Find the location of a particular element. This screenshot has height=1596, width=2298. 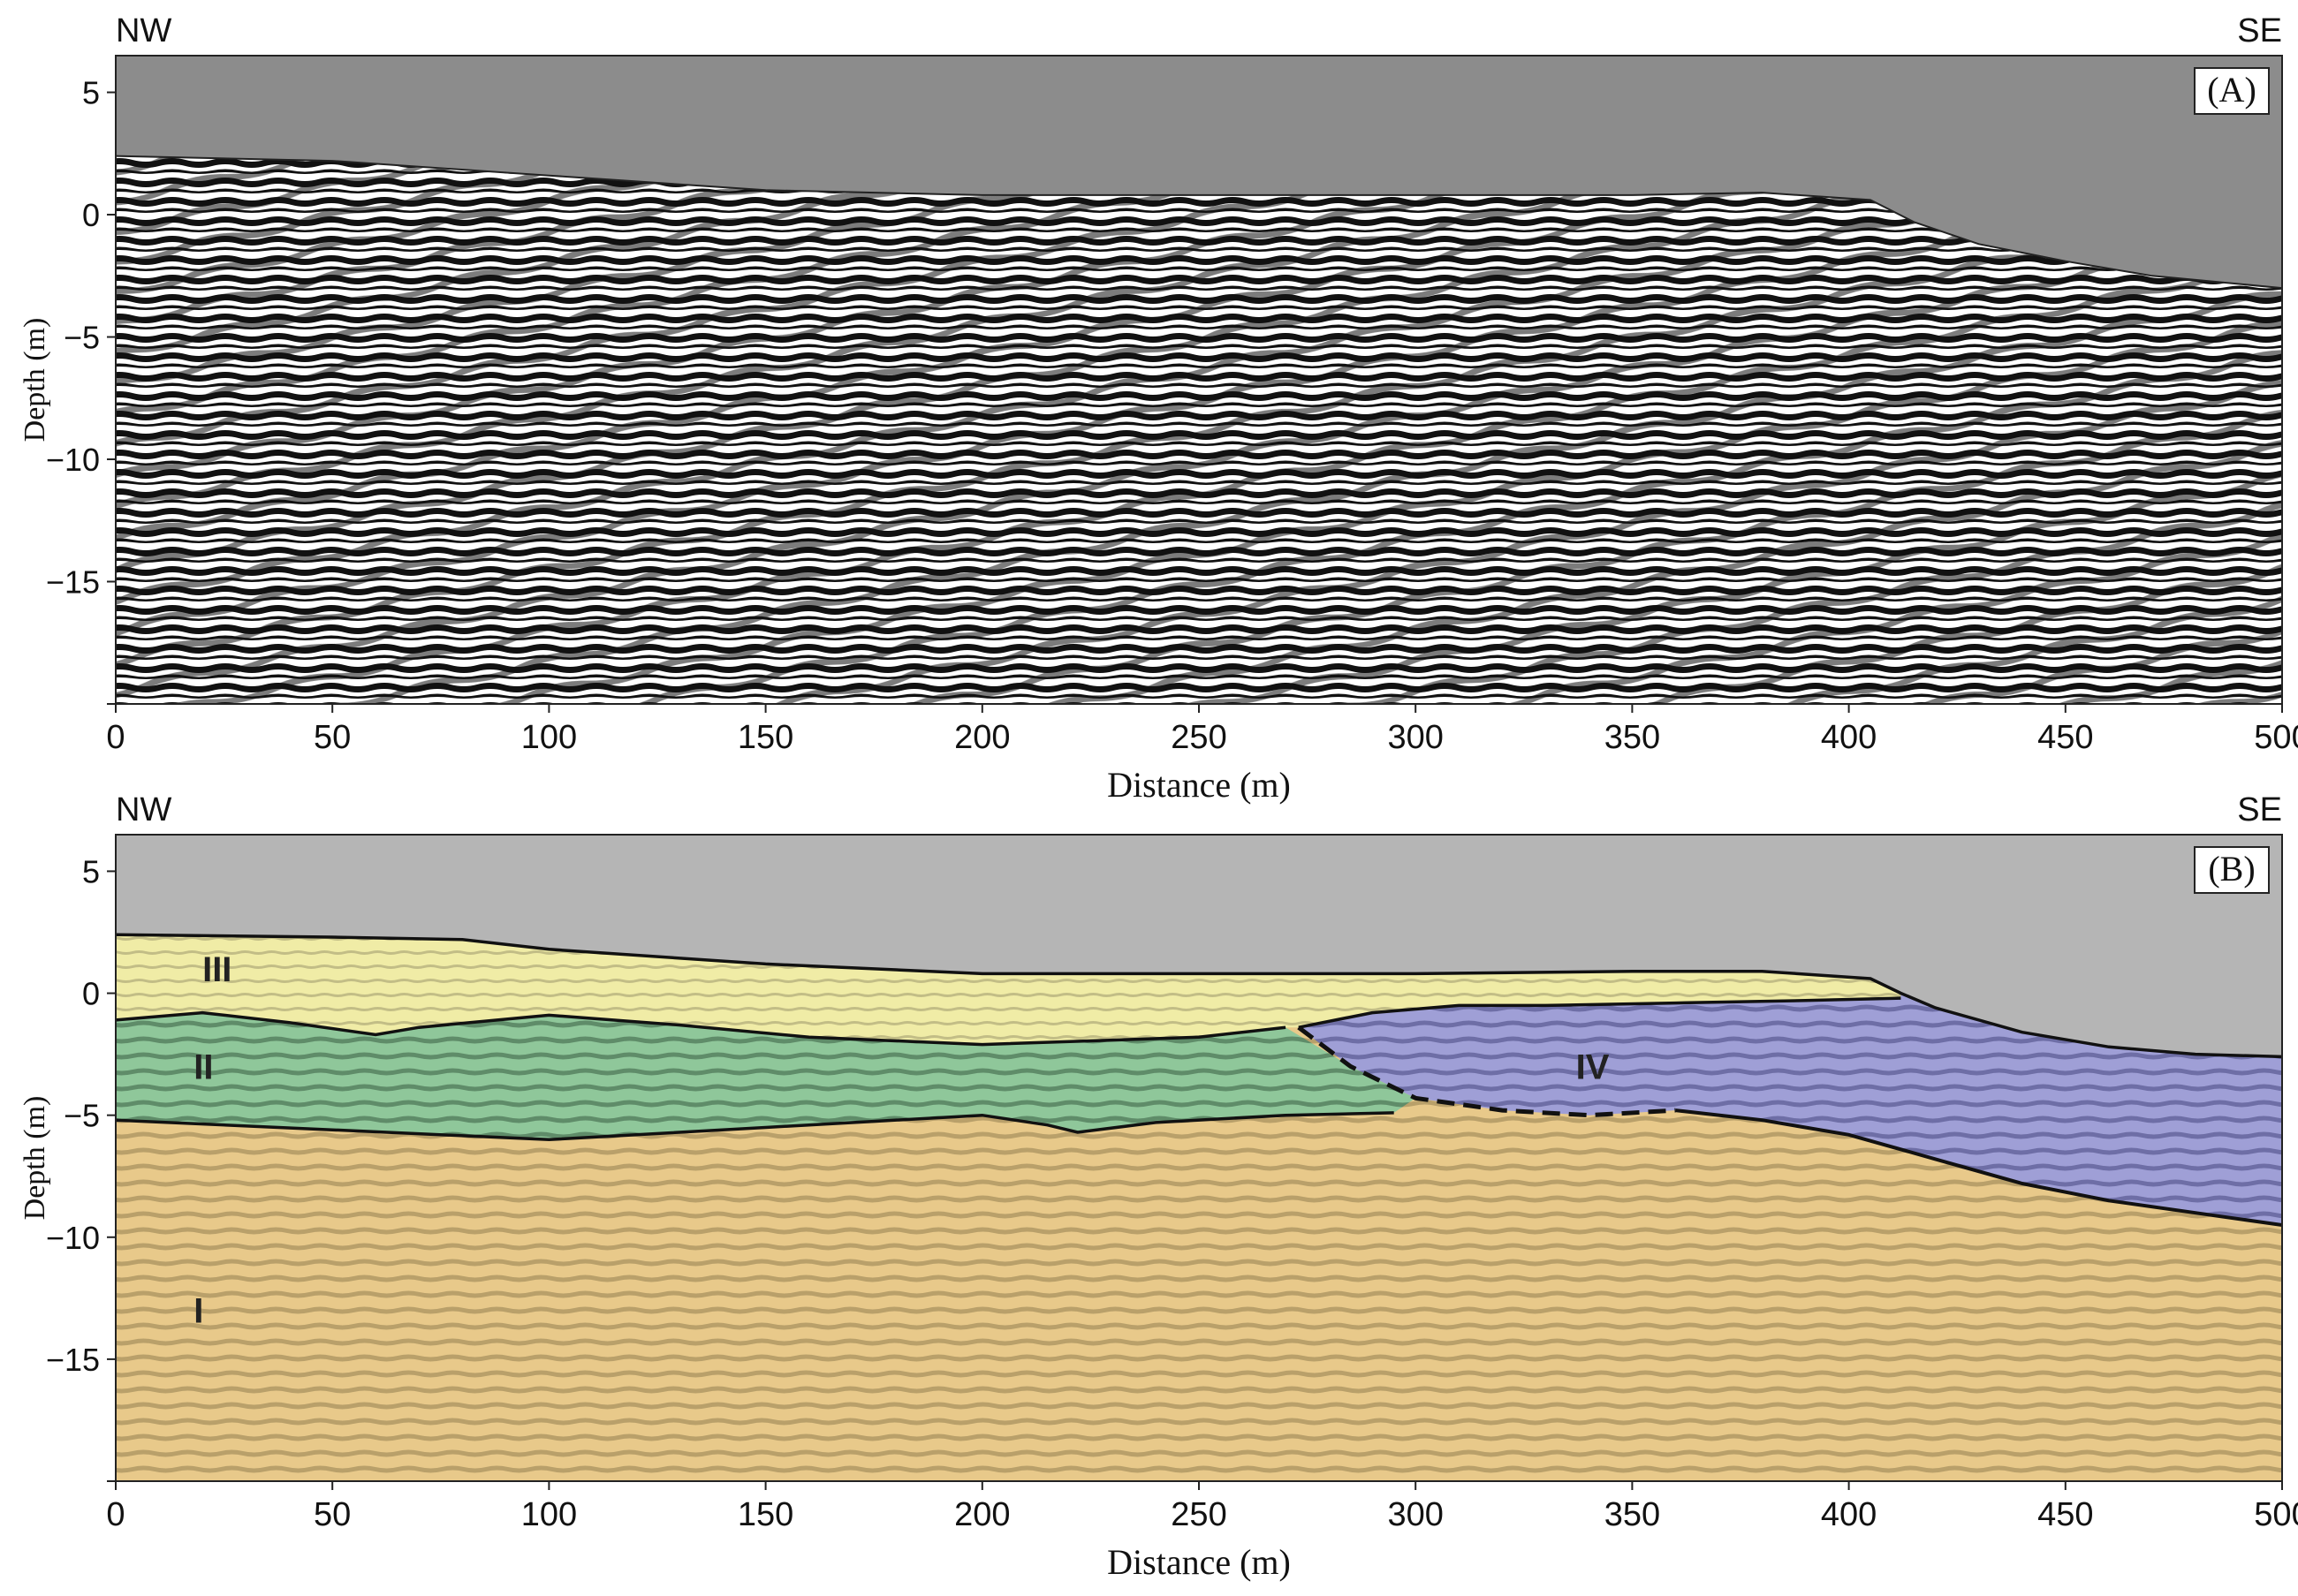

panel-label-box: (A) is located at coordinates (2232, 91).